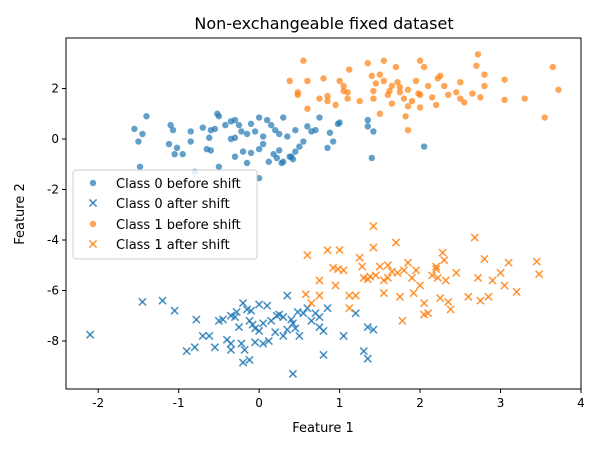  Describe the element at coordinates (53, 291) in the screenshot. I see `y-tick-label: -6` at that location.